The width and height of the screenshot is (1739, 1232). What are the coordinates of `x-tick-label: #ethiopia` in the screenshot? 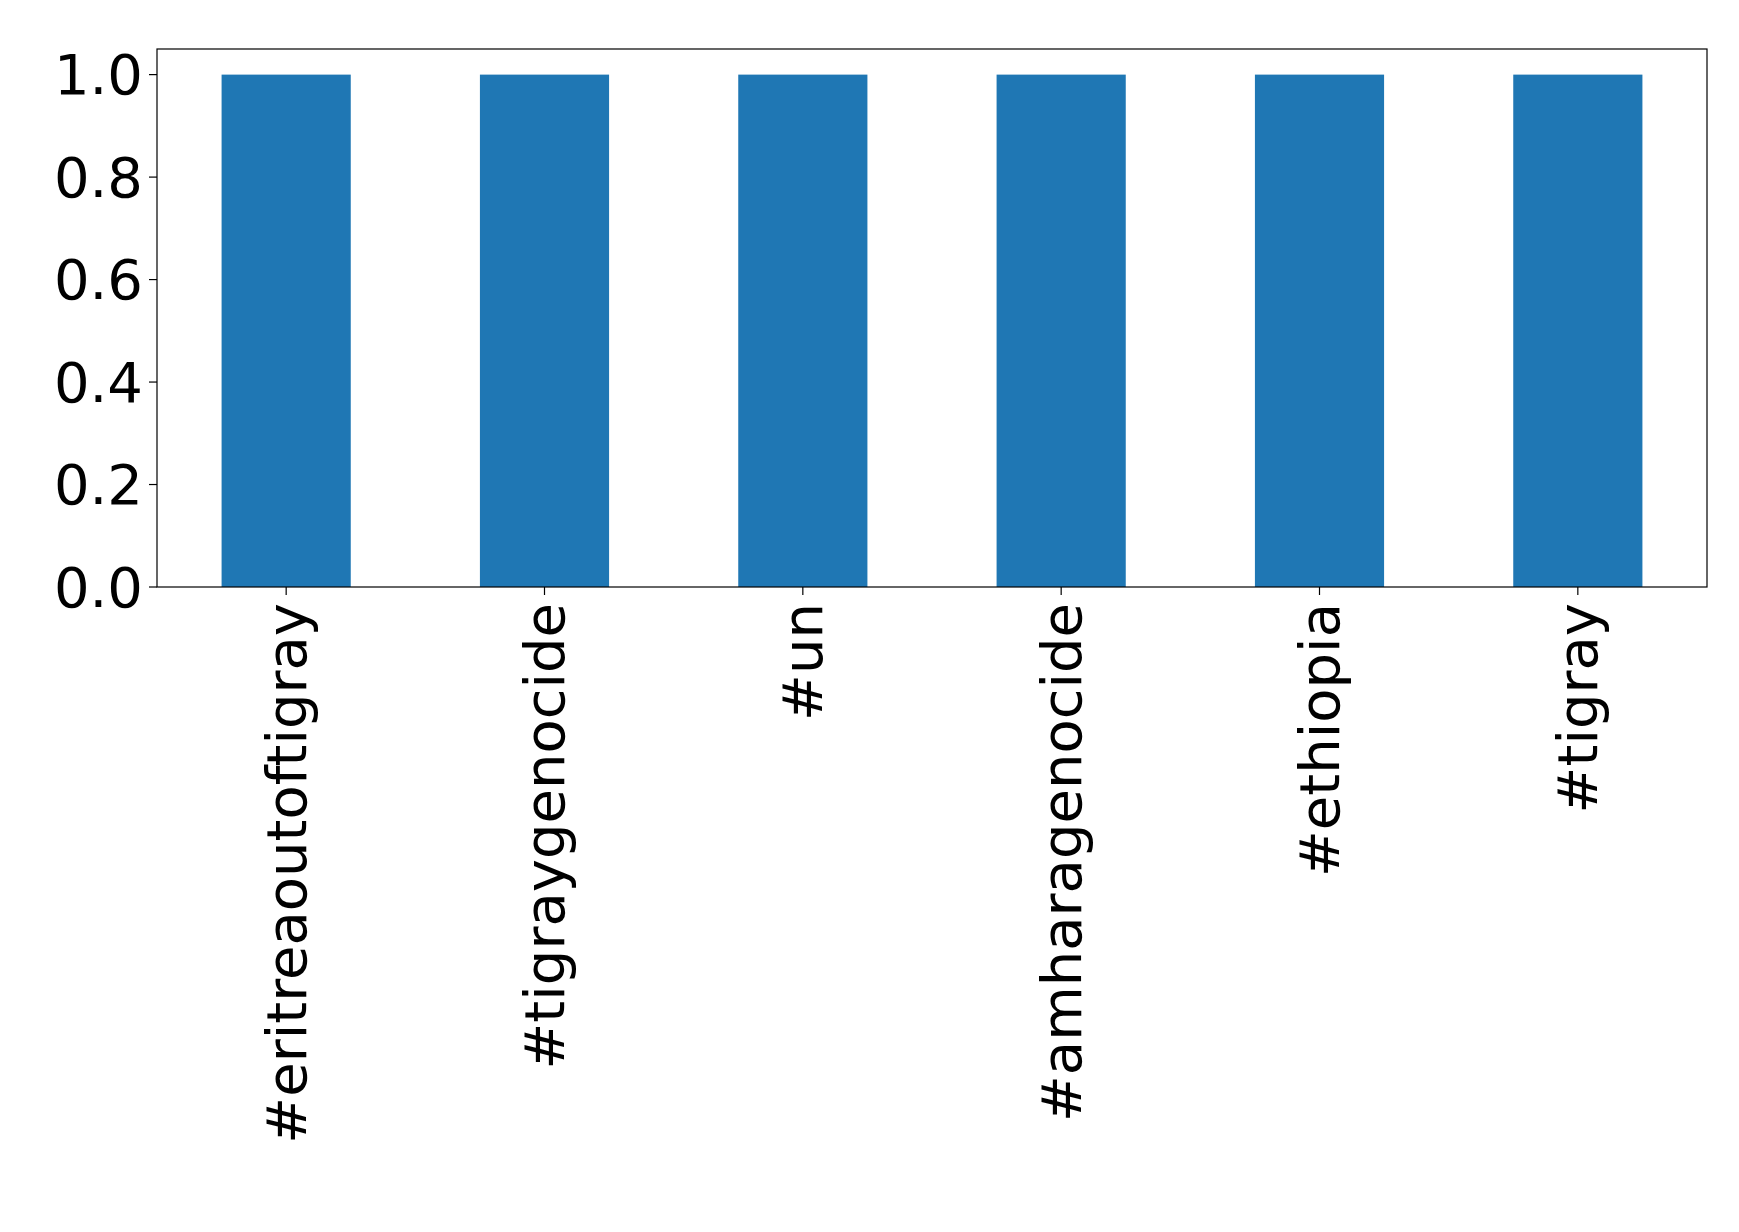 It's located at (1320, 740).